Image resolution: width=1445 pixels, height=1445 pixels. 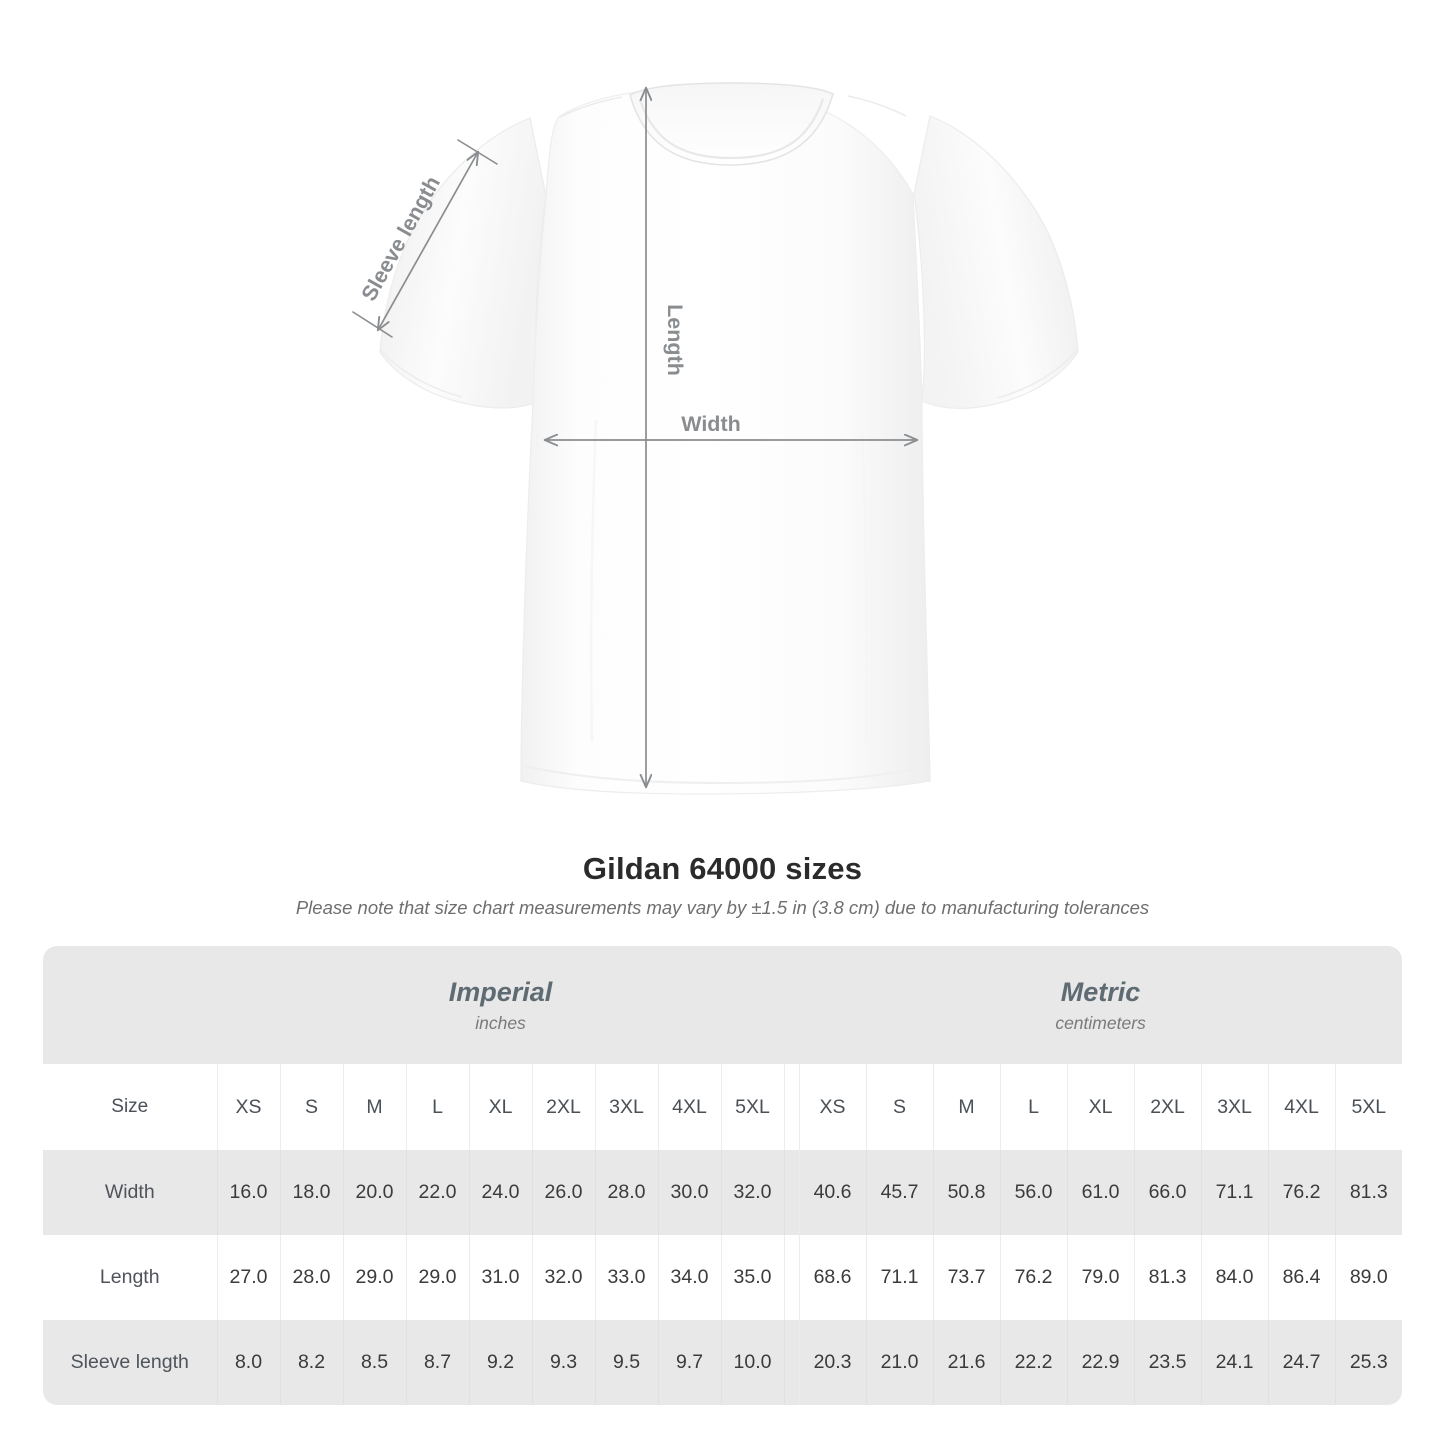 I want to click on size-header-metric-s: S, so click(x=900, y=1107).